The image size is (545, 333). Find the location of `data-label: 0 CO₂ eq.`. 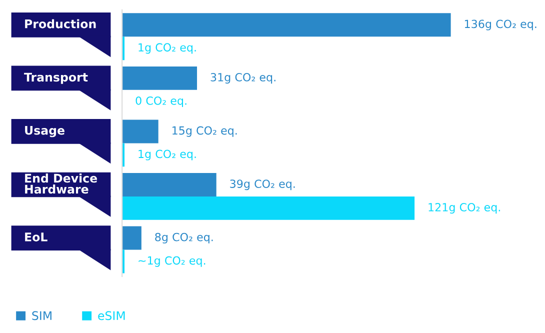

data-label: 0 CO₂ eq. is located at coordinates (161, 102).